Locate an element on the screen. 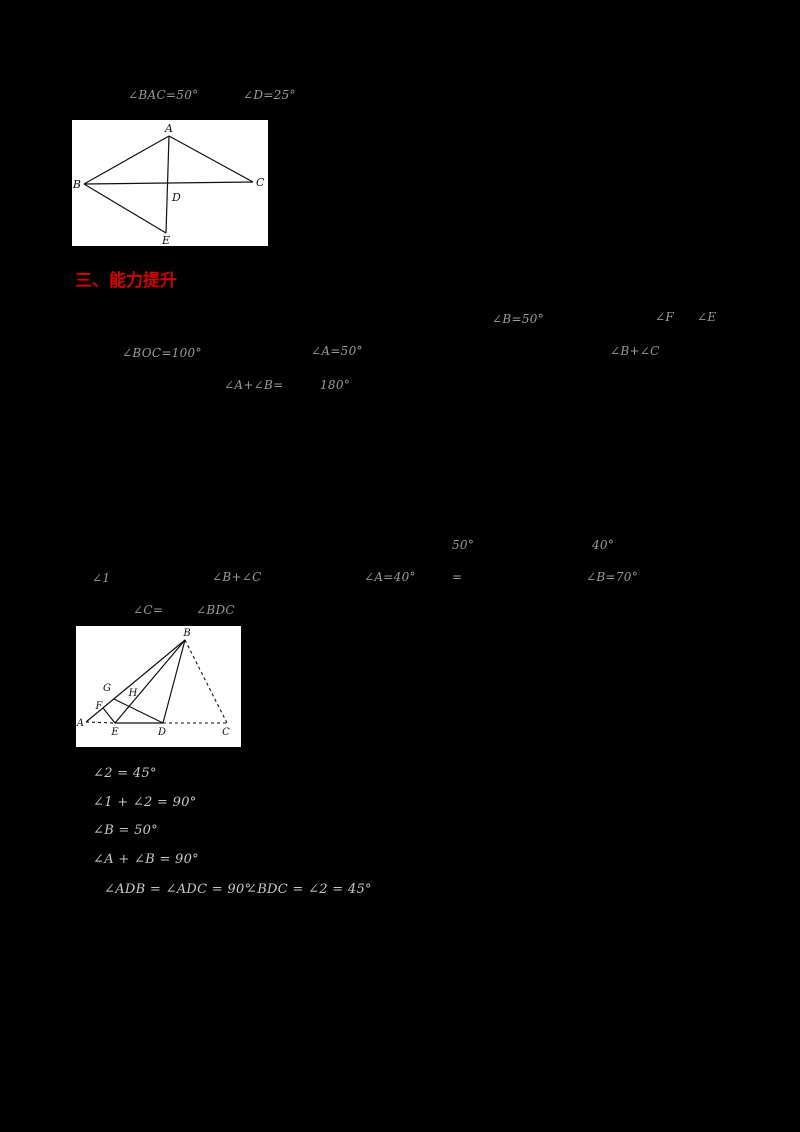  figure-1: A B C D E is located at coordinates (170, 183).